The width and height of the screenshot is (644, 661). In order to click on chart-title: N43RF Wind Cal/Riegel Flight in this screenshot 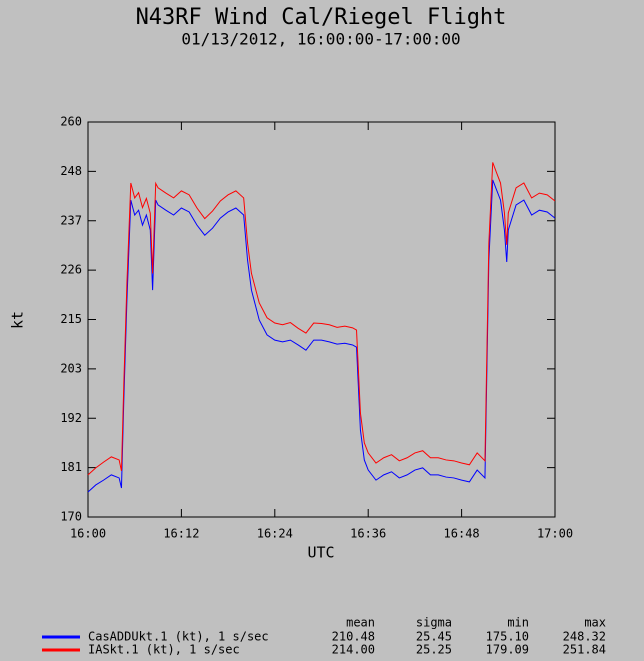, I will do `click(321, 17)`.